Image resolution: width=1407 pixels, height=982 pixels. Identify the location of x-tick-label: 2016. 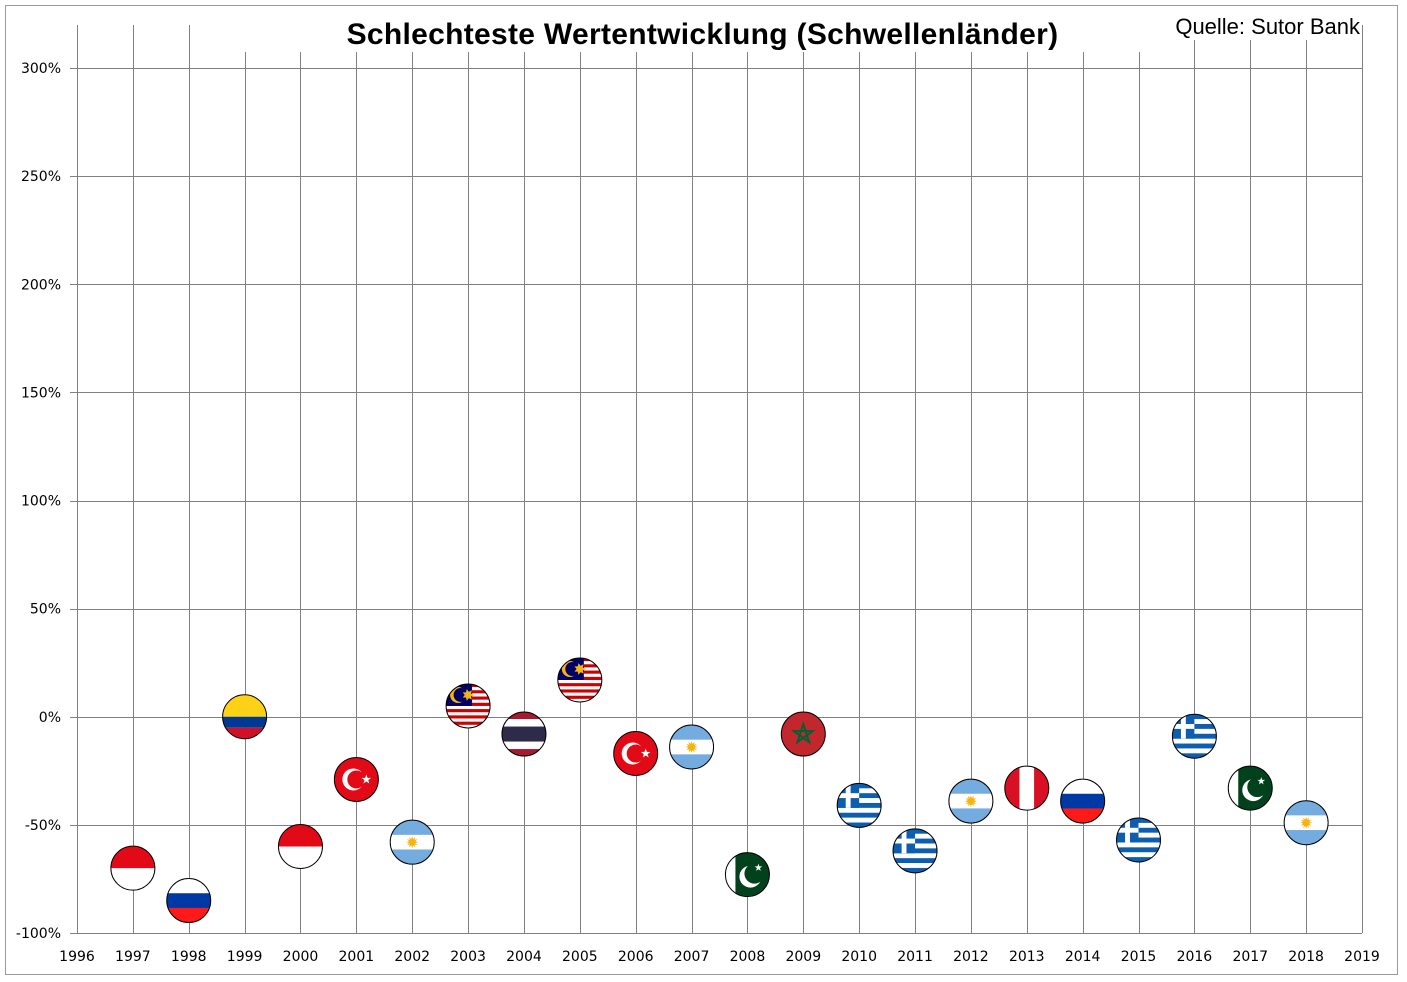
(1195, 957).